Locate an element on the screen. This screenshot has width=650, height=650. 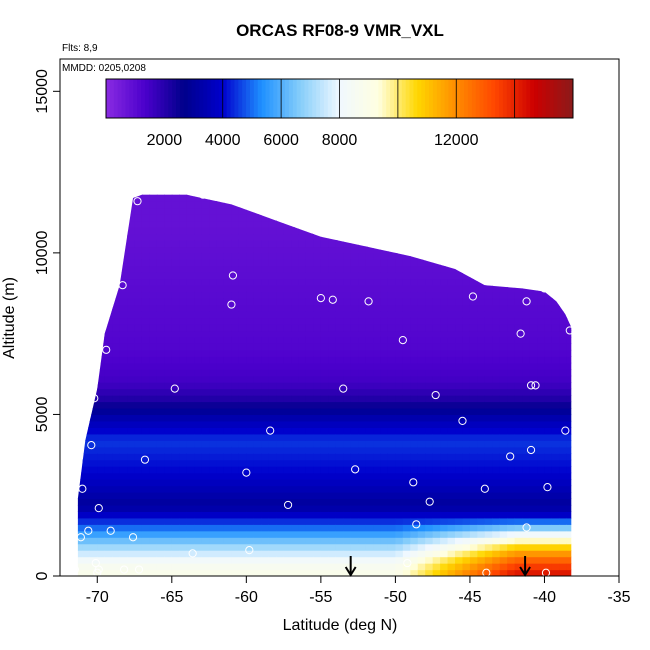
y-tick-label: 10000 is located at coordinates (42, 253).